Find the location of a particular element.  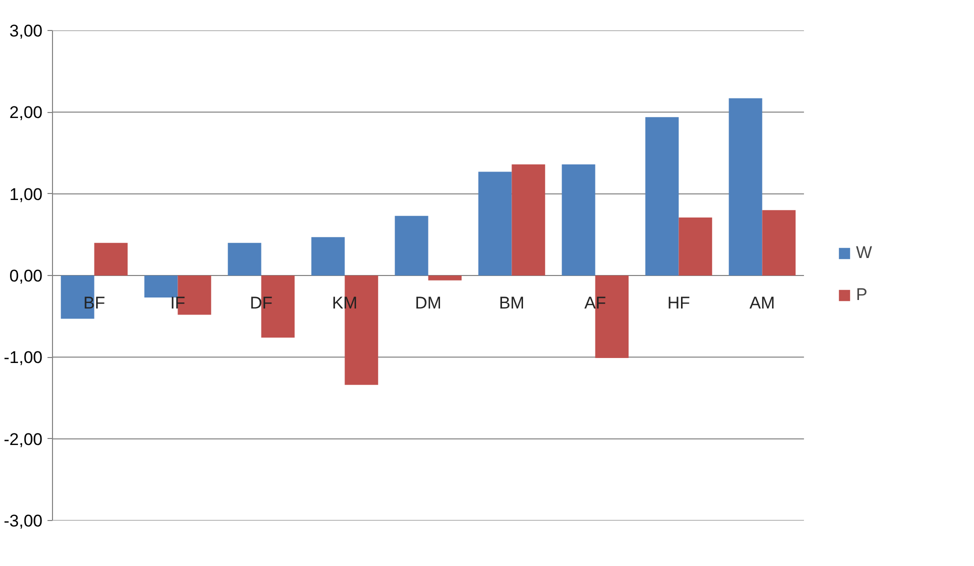

y-tick-label: -1,00 is located at coordinates (23, 358).